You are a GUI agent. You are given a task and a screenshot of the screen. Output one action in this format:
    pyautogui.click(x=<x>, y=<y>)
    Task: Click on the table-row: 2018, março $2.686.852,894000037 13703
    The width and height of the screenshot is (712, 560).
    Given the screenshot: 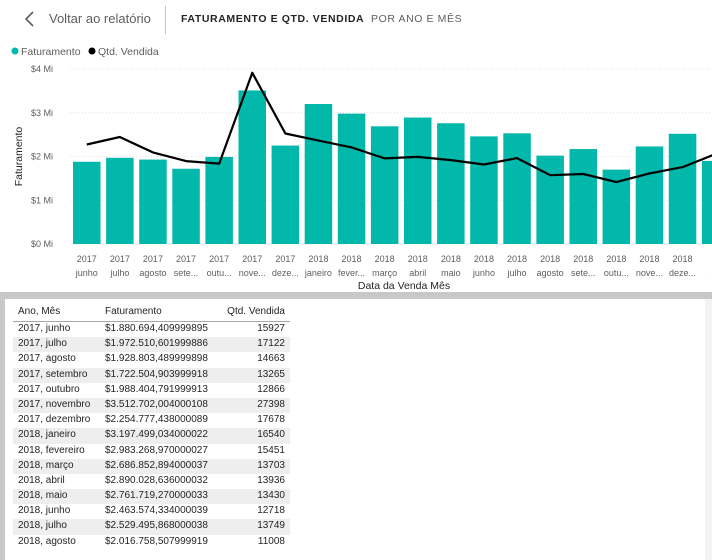 What is the action you would take?
    pyautogui.click(x=151, y=466)
    